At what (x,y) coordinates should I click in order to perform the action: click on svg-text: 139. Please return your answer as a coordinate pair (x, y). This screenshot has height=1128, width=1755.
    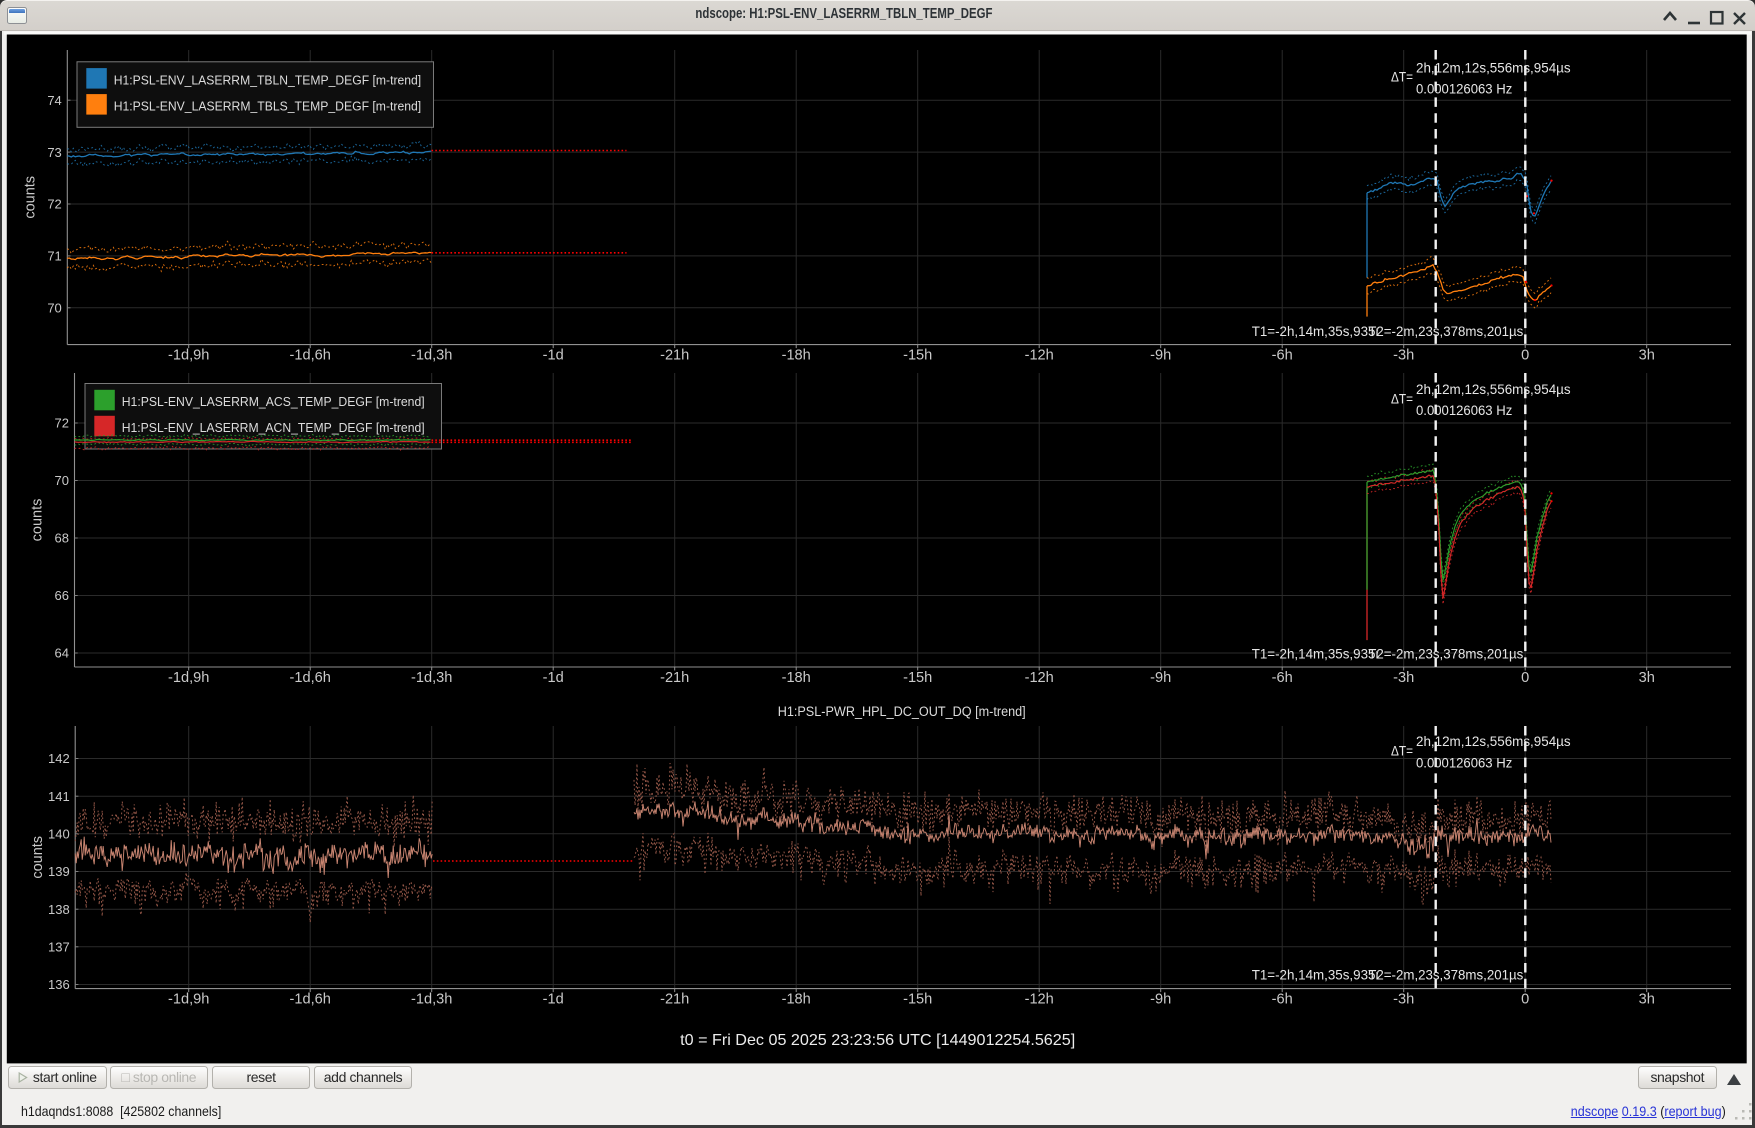
    Looking at the image, I should click on (59, 871).